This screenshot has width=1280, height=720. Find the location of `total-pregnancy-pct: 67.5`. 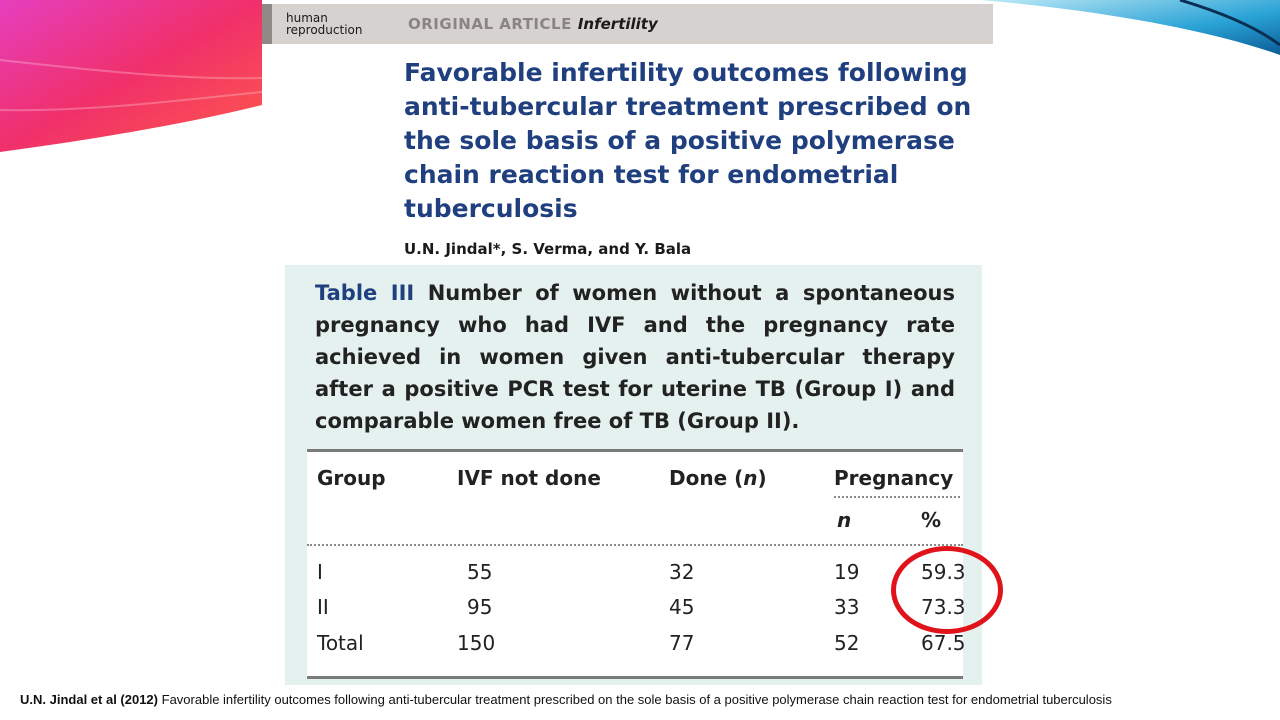

total-pregnancy-pct: 67.5 is located at coordinates (943, 643).